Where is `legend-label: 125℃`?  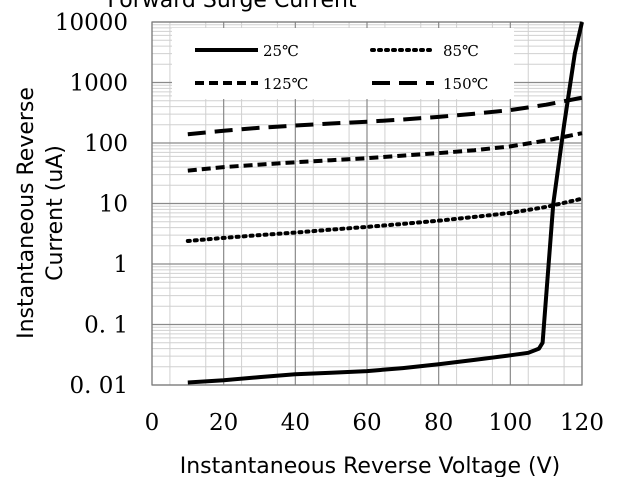 legend-label: 125℃ is located at coordinates (285, 84).